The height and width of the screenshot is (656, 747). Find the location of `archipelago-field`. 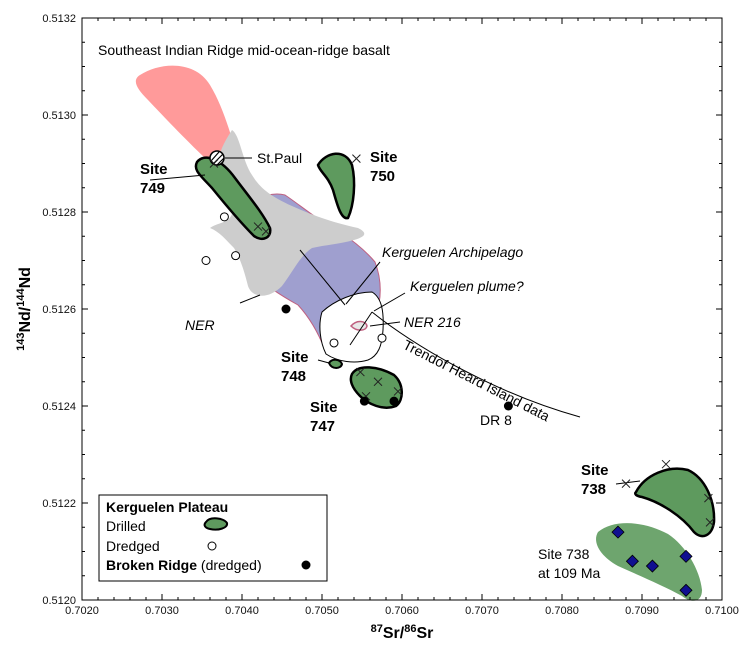

archipelago-field is located at coordinates (287, 213).